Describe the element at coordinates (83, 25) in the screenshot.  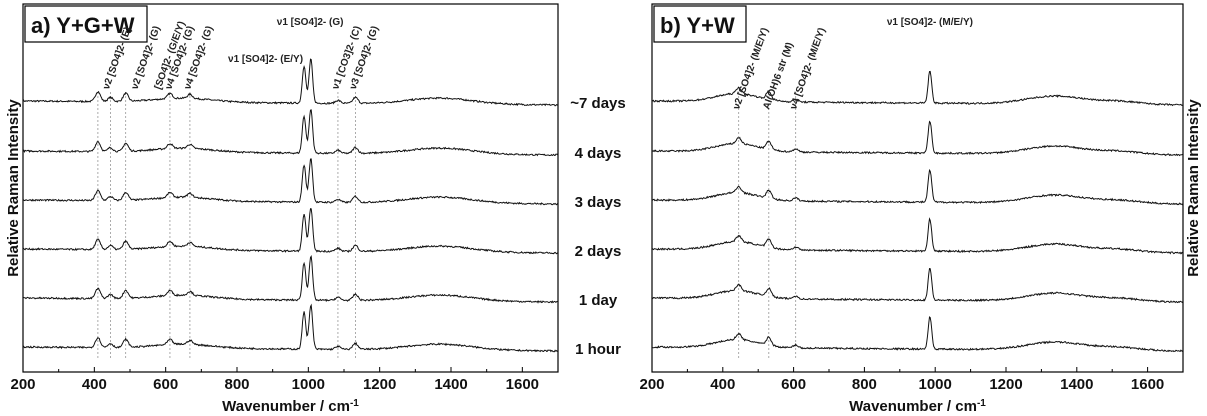
I see `panel-label: a) Y+G+W` at that location.